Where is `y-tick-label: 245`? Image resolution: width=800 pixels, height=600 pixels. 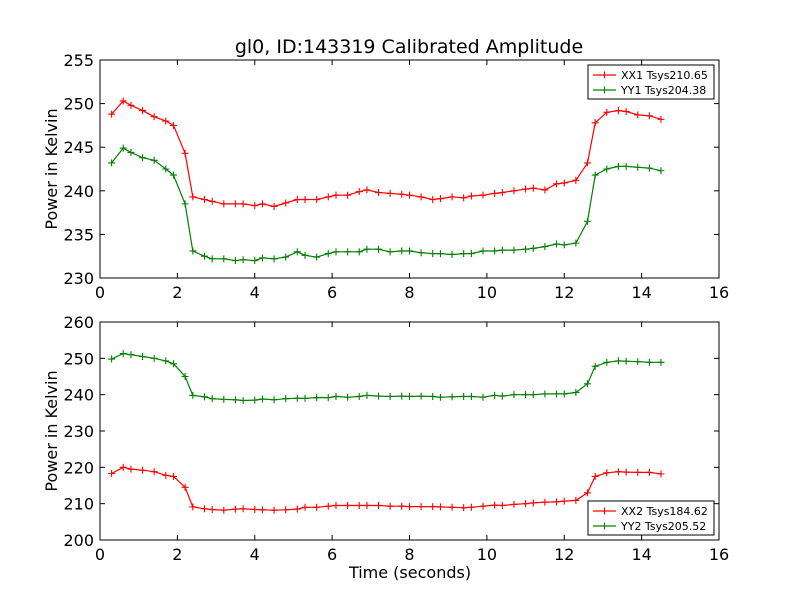
y-tick-label: 245 is located at coordinates (78, 147).